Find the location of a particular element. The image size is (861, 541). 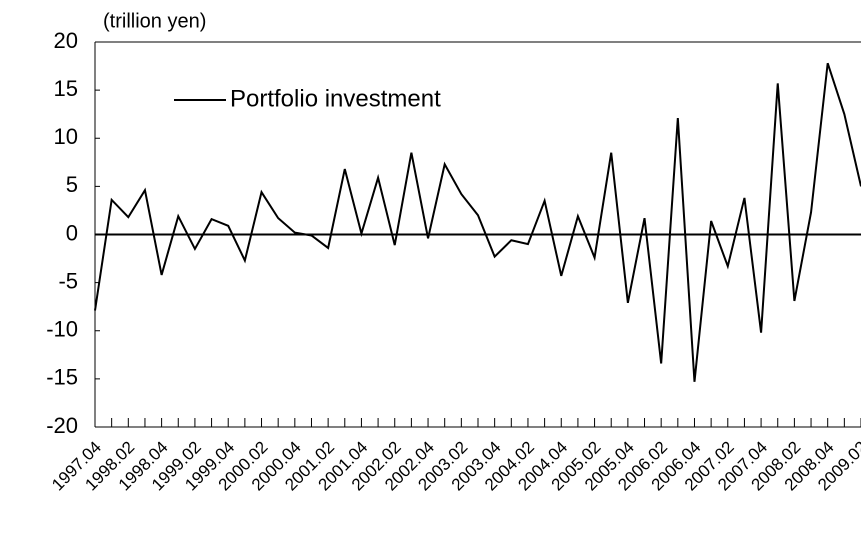

y-tick-label: 0 is located at coordinates (72, 232).